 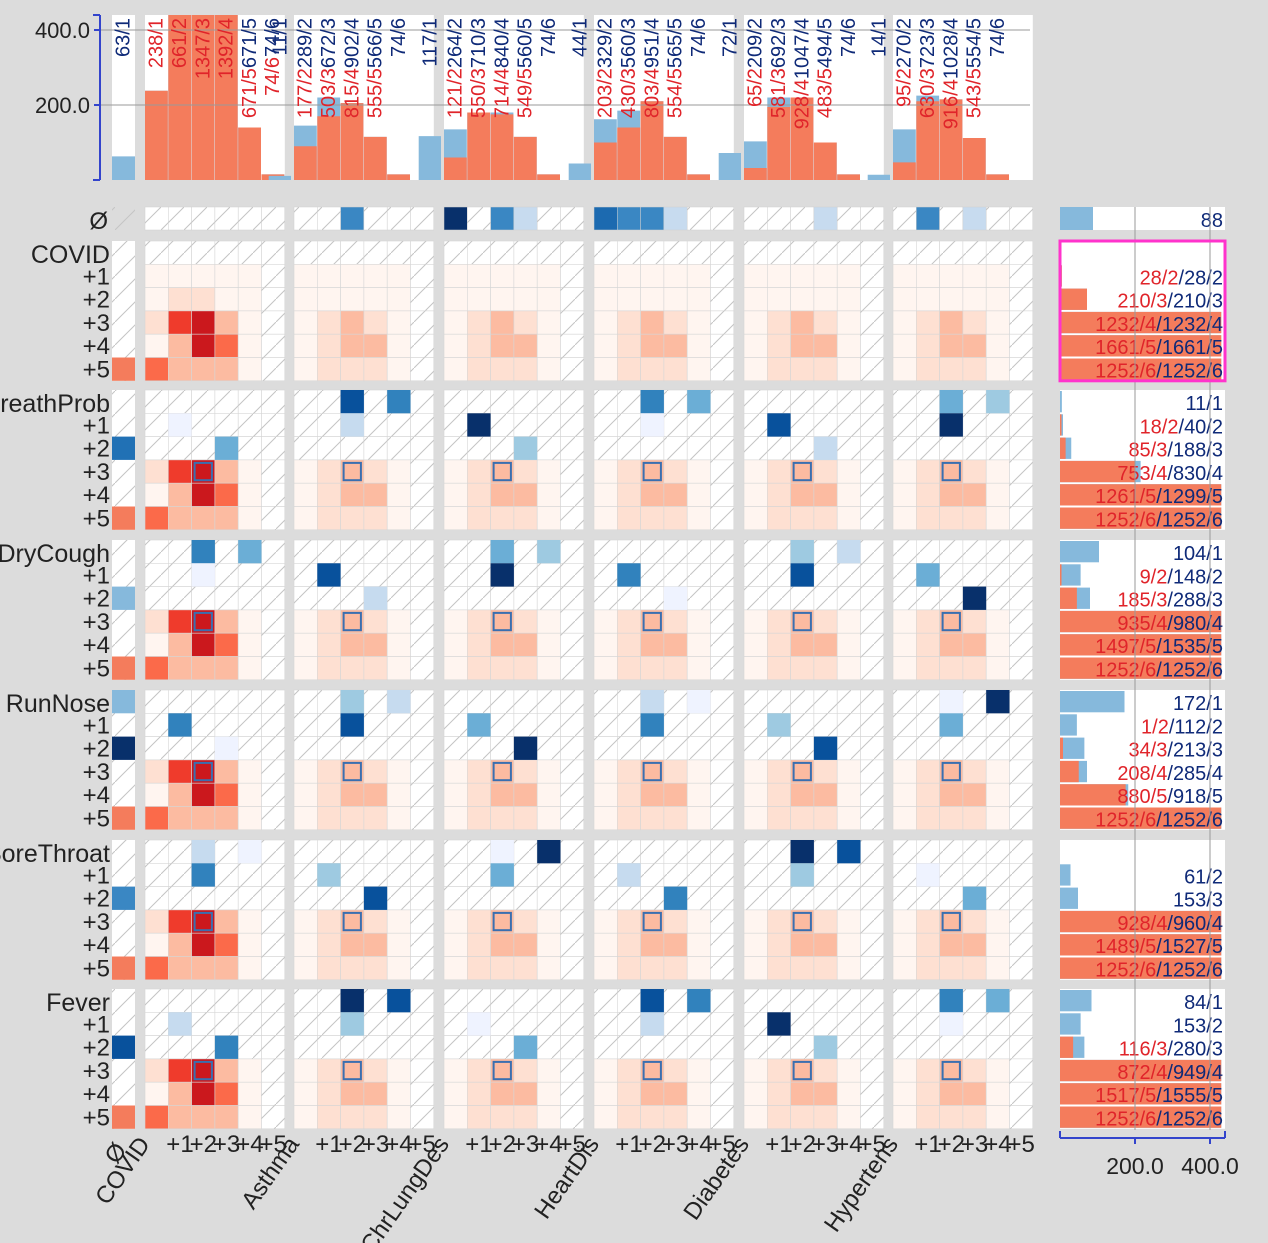 What do you see at coordinates (1170, 797) in the screenshot?
I see `right-hist-bin-label: 880/5/918/5` at bounding box center [1170, 797].